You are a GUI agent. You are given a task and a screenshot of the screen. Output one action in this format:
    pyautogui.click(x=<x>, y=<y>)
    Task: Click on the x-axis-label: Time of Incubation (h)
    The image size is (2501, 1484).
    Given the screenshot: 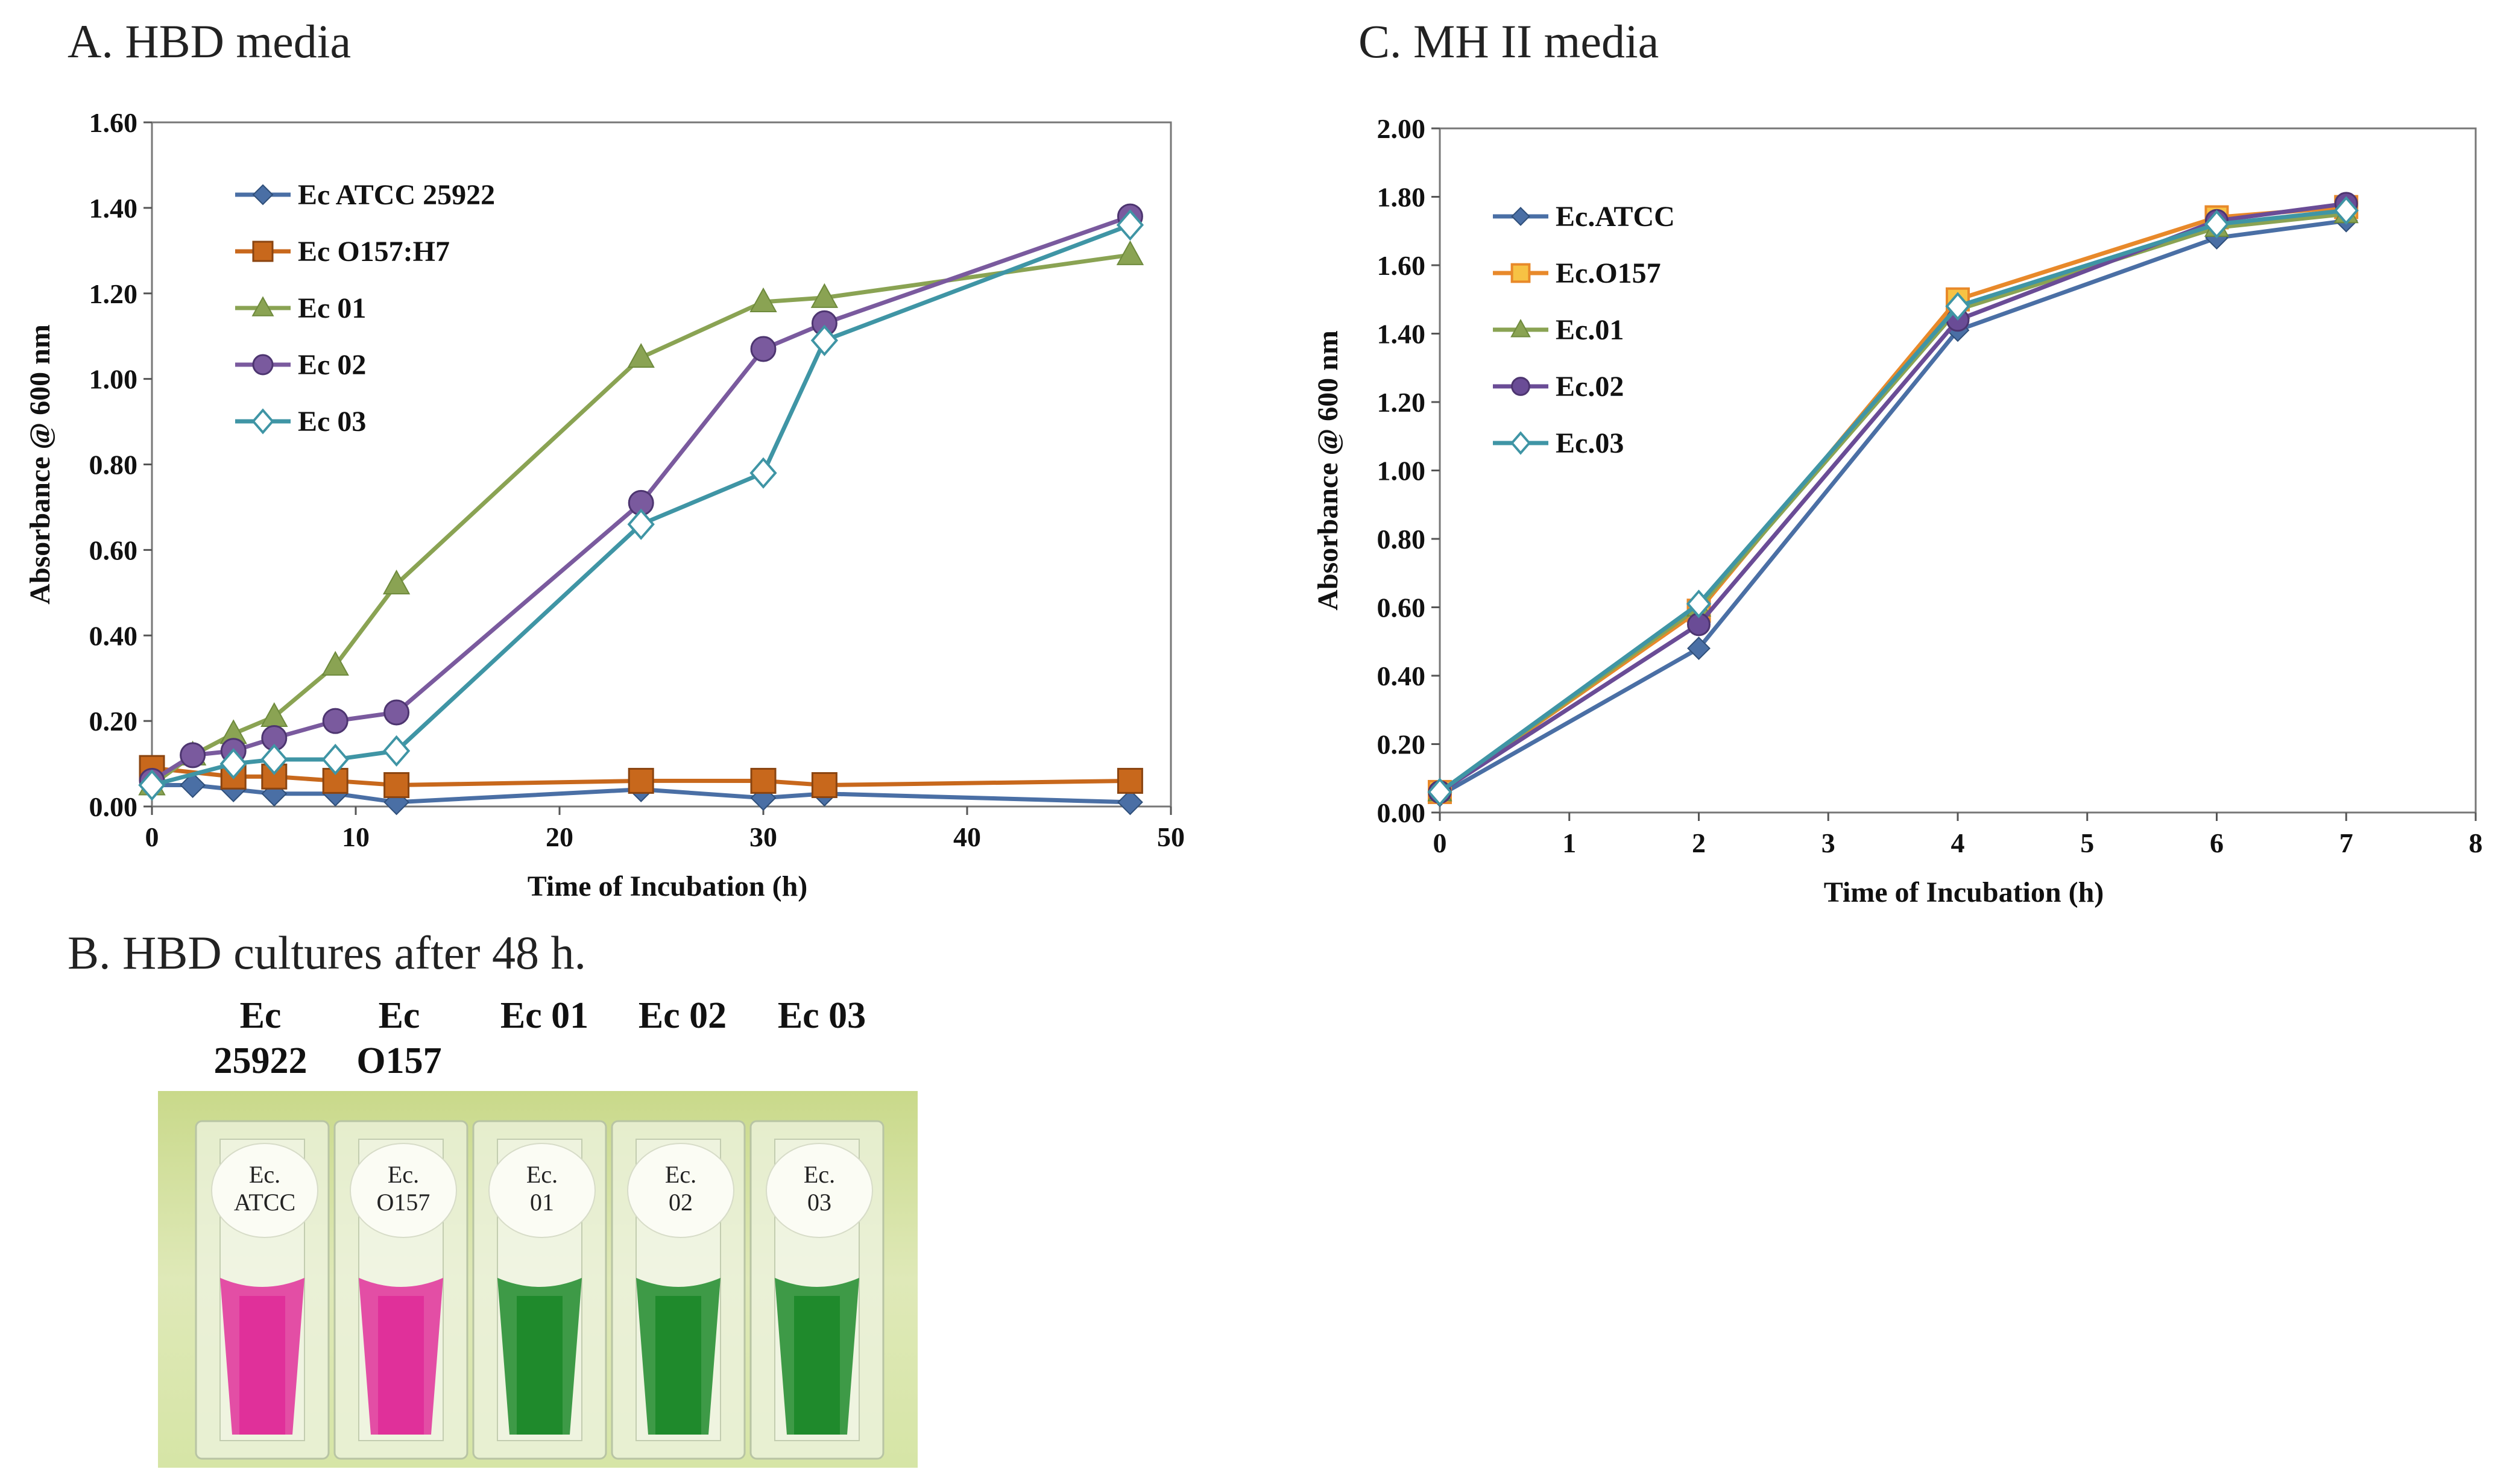 What is the action you would take?
    pyautogui.click(x=1964, y=892)
    